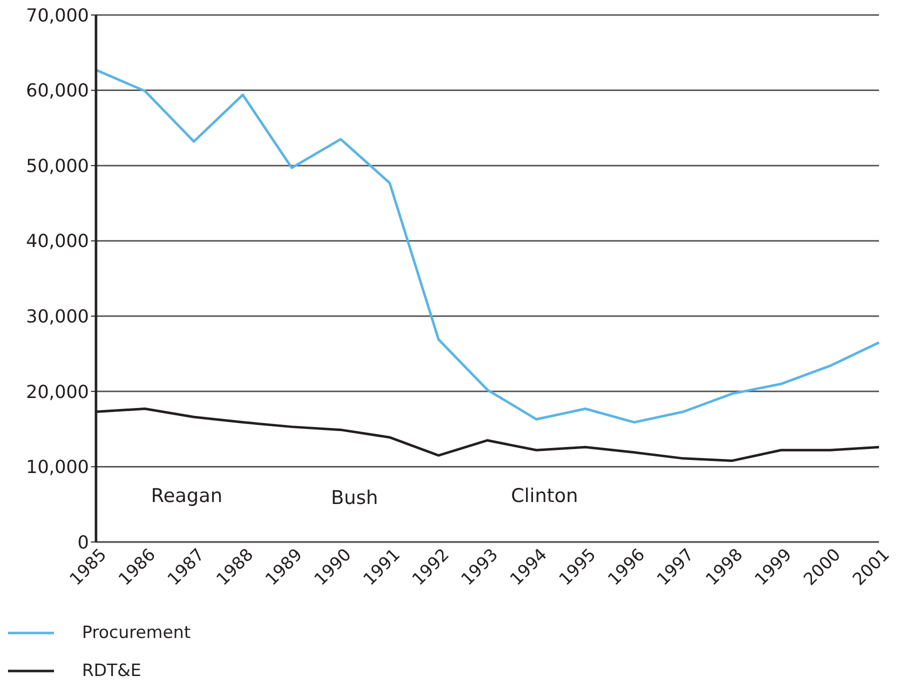  What do you see at coordinates (83, 543) in the screenshot?
I see `y-tick-label: 0` at bounding box center [83, 543].